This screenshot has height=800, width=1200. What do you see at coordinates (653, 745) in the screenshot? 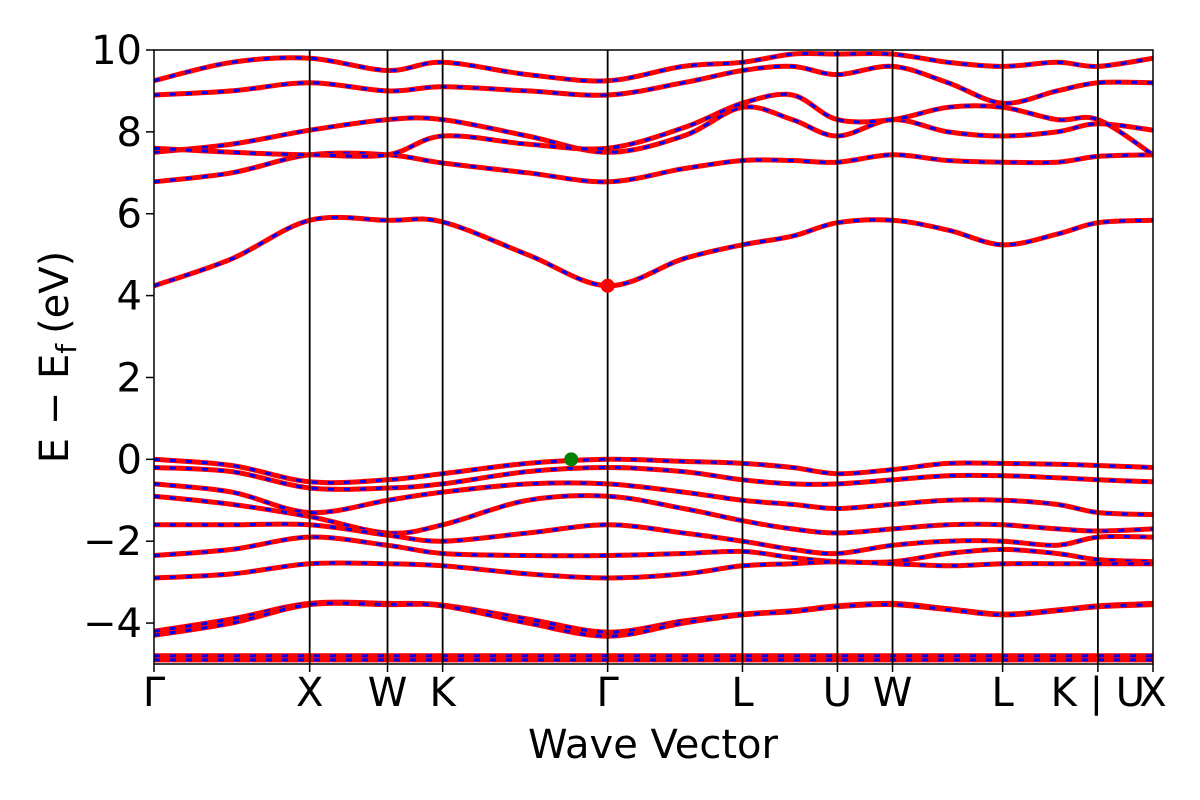
I see `x-axis-label: Wave Vector` at bounding box center [653, 745].